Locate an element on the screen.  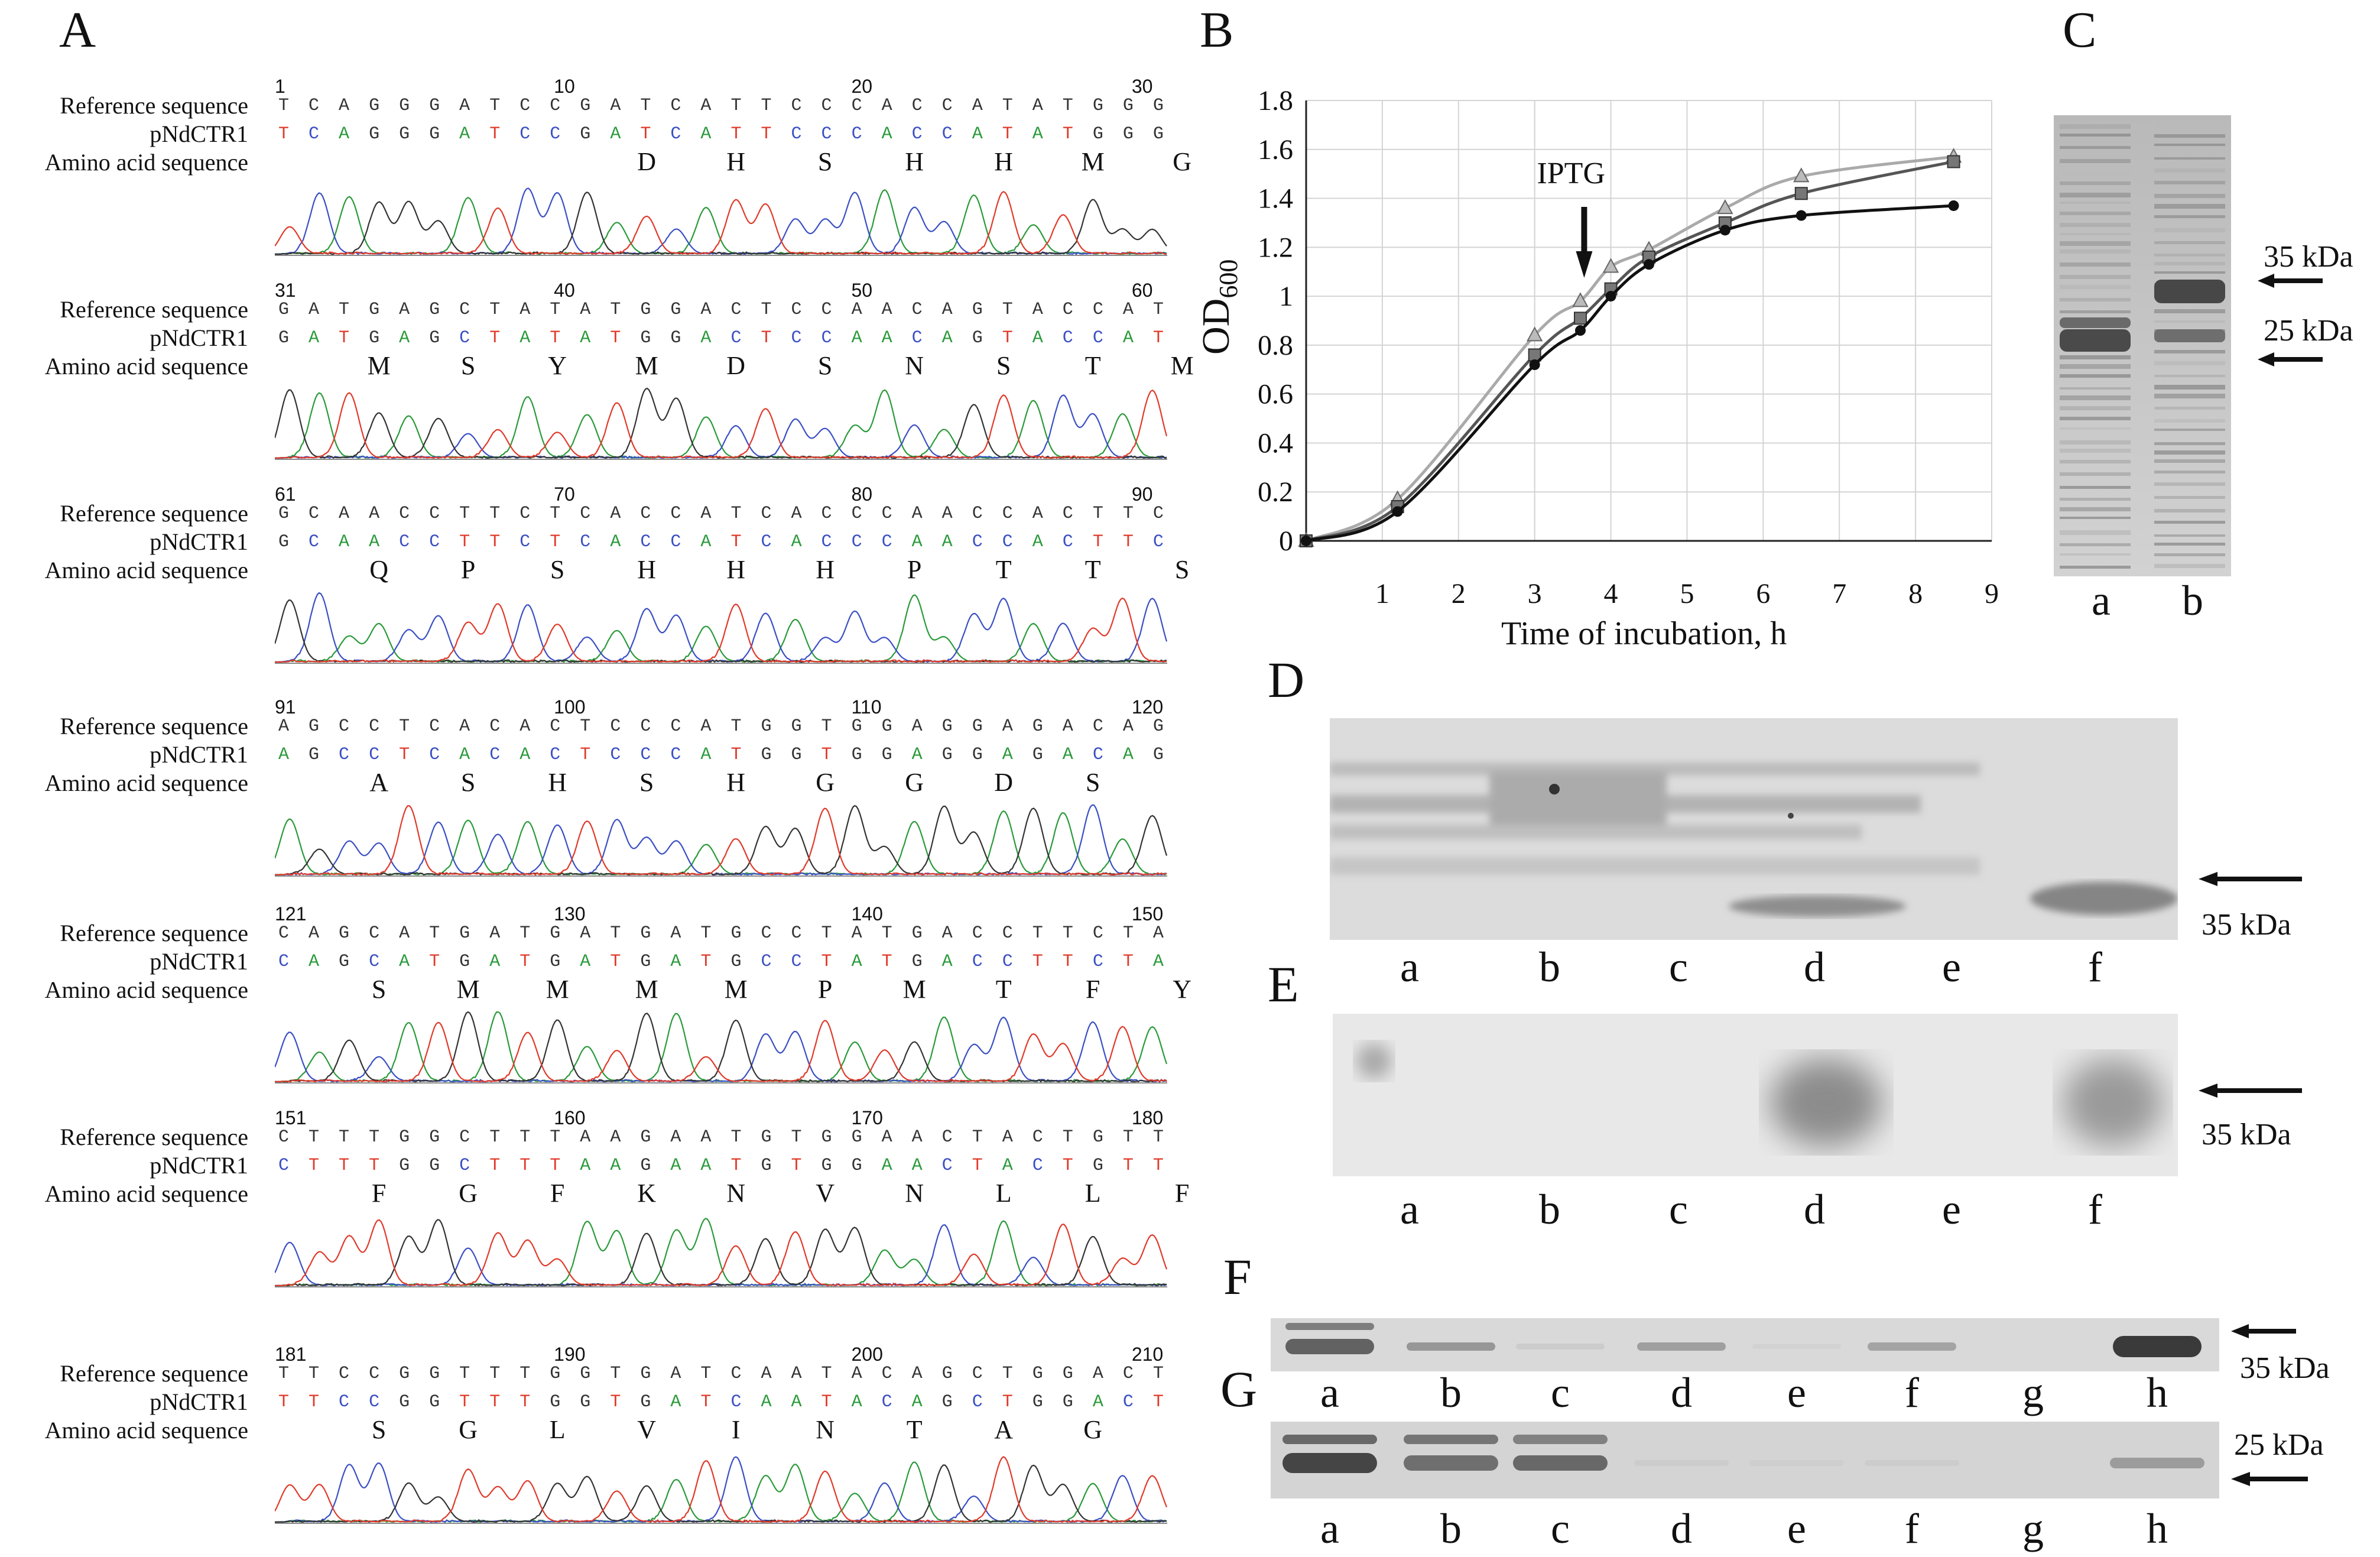
gel-g-arrow is located at coordinates (2269, 1479).